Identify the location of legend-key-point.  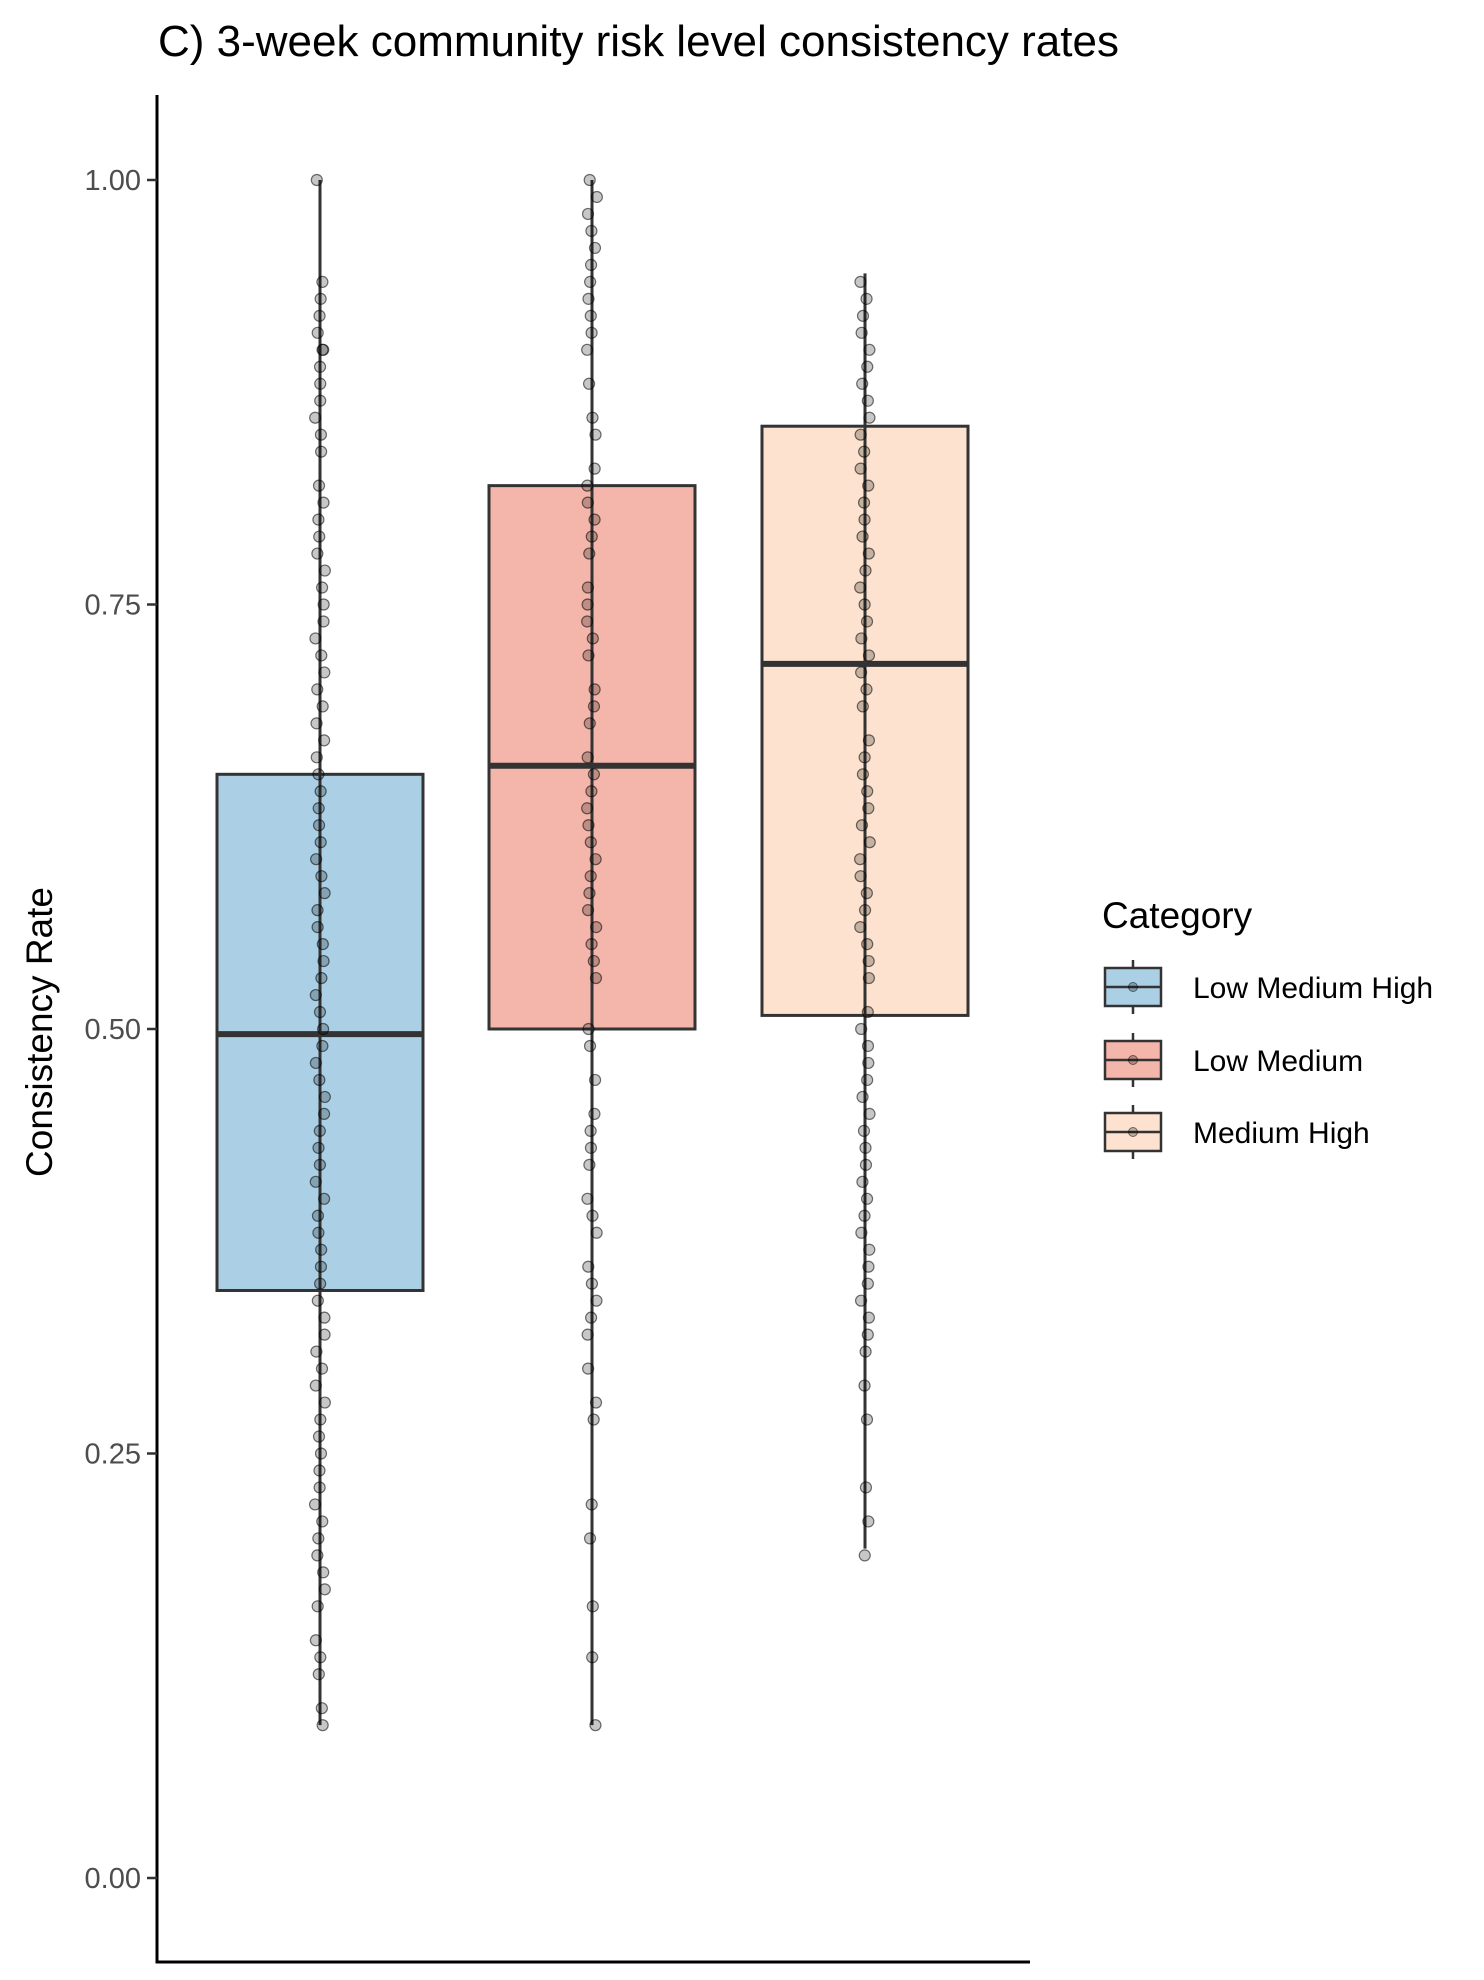
(1133, 1132).